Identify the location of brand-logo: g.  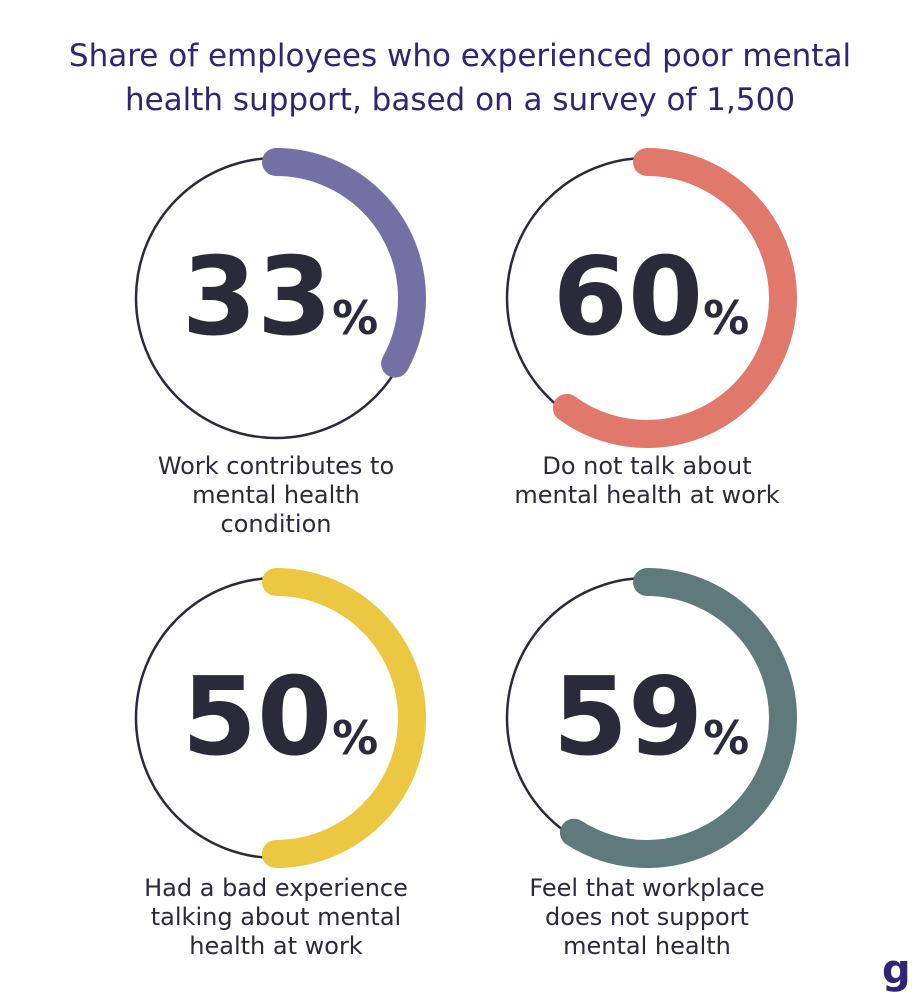
(896, 970).